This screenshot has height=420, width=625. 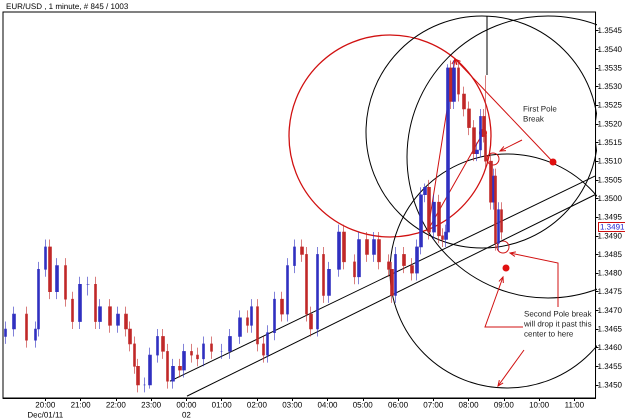 What do you see at coordinates (610, 143) in the screenshot?
I see `y-tick-label: 1.3515` at bounding box center [610, 143].